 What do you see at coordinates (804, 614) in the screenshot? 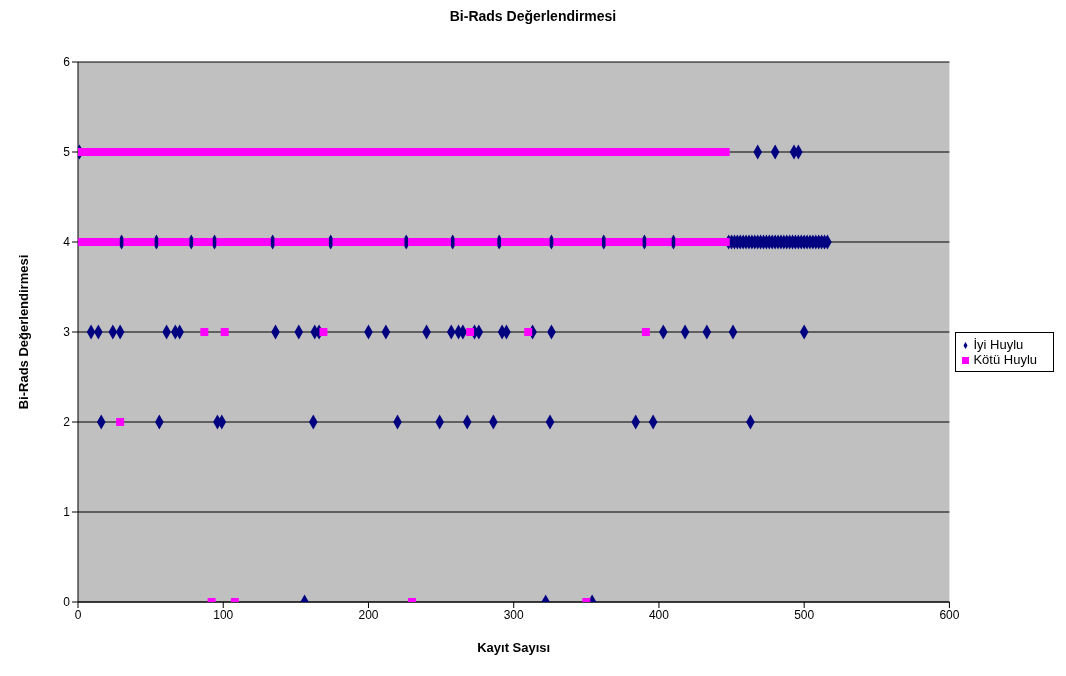
I see `x-tick-label: 500` at bounding box center [804, 614].